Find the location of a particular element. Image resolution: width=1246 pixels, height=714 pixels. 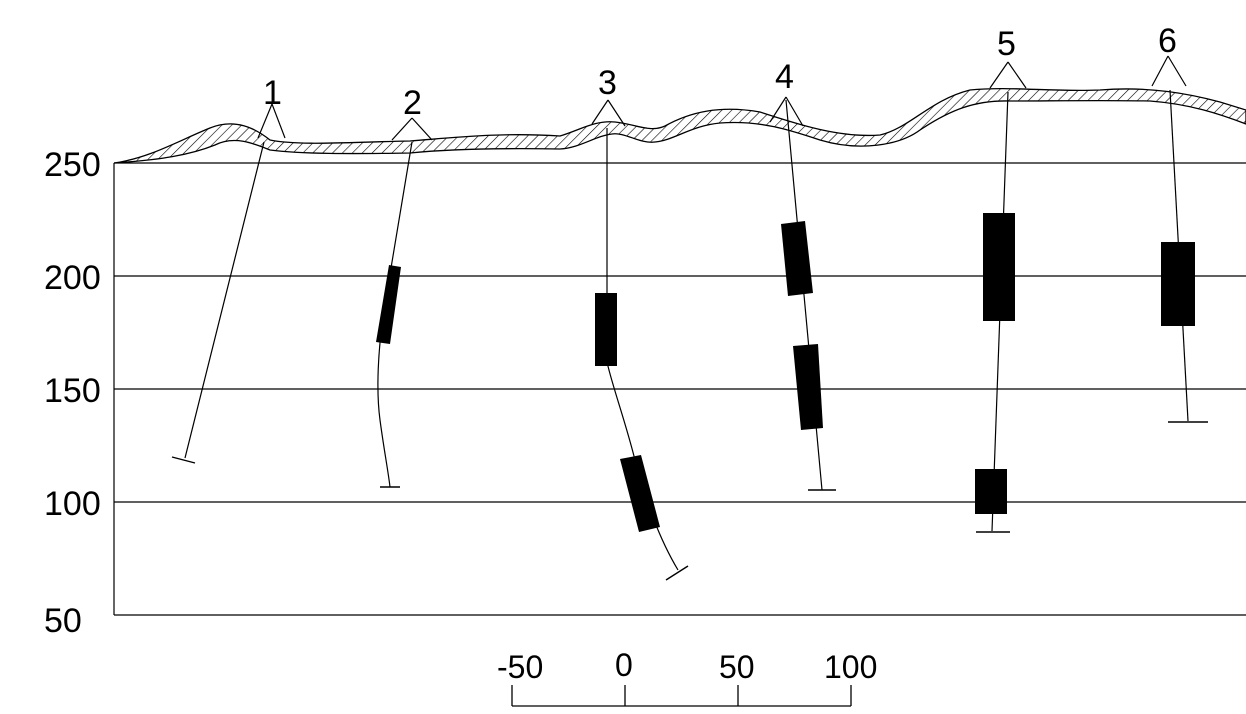

y-tick-label: 200 is located at coordinates (72, 278).